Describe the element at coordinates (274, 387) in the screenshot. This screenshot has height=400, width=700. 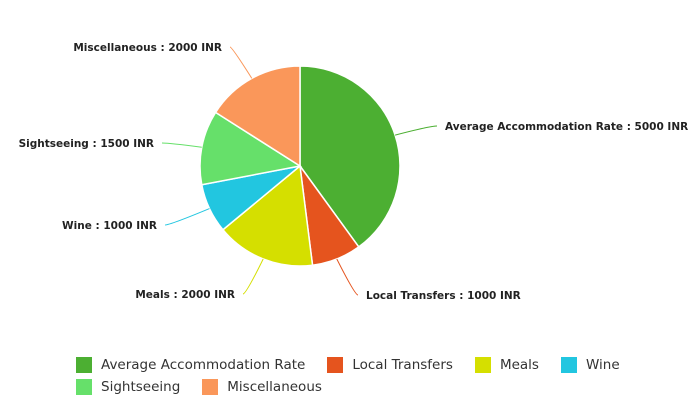
I see `legend-label: Miscellaneous` at that location.